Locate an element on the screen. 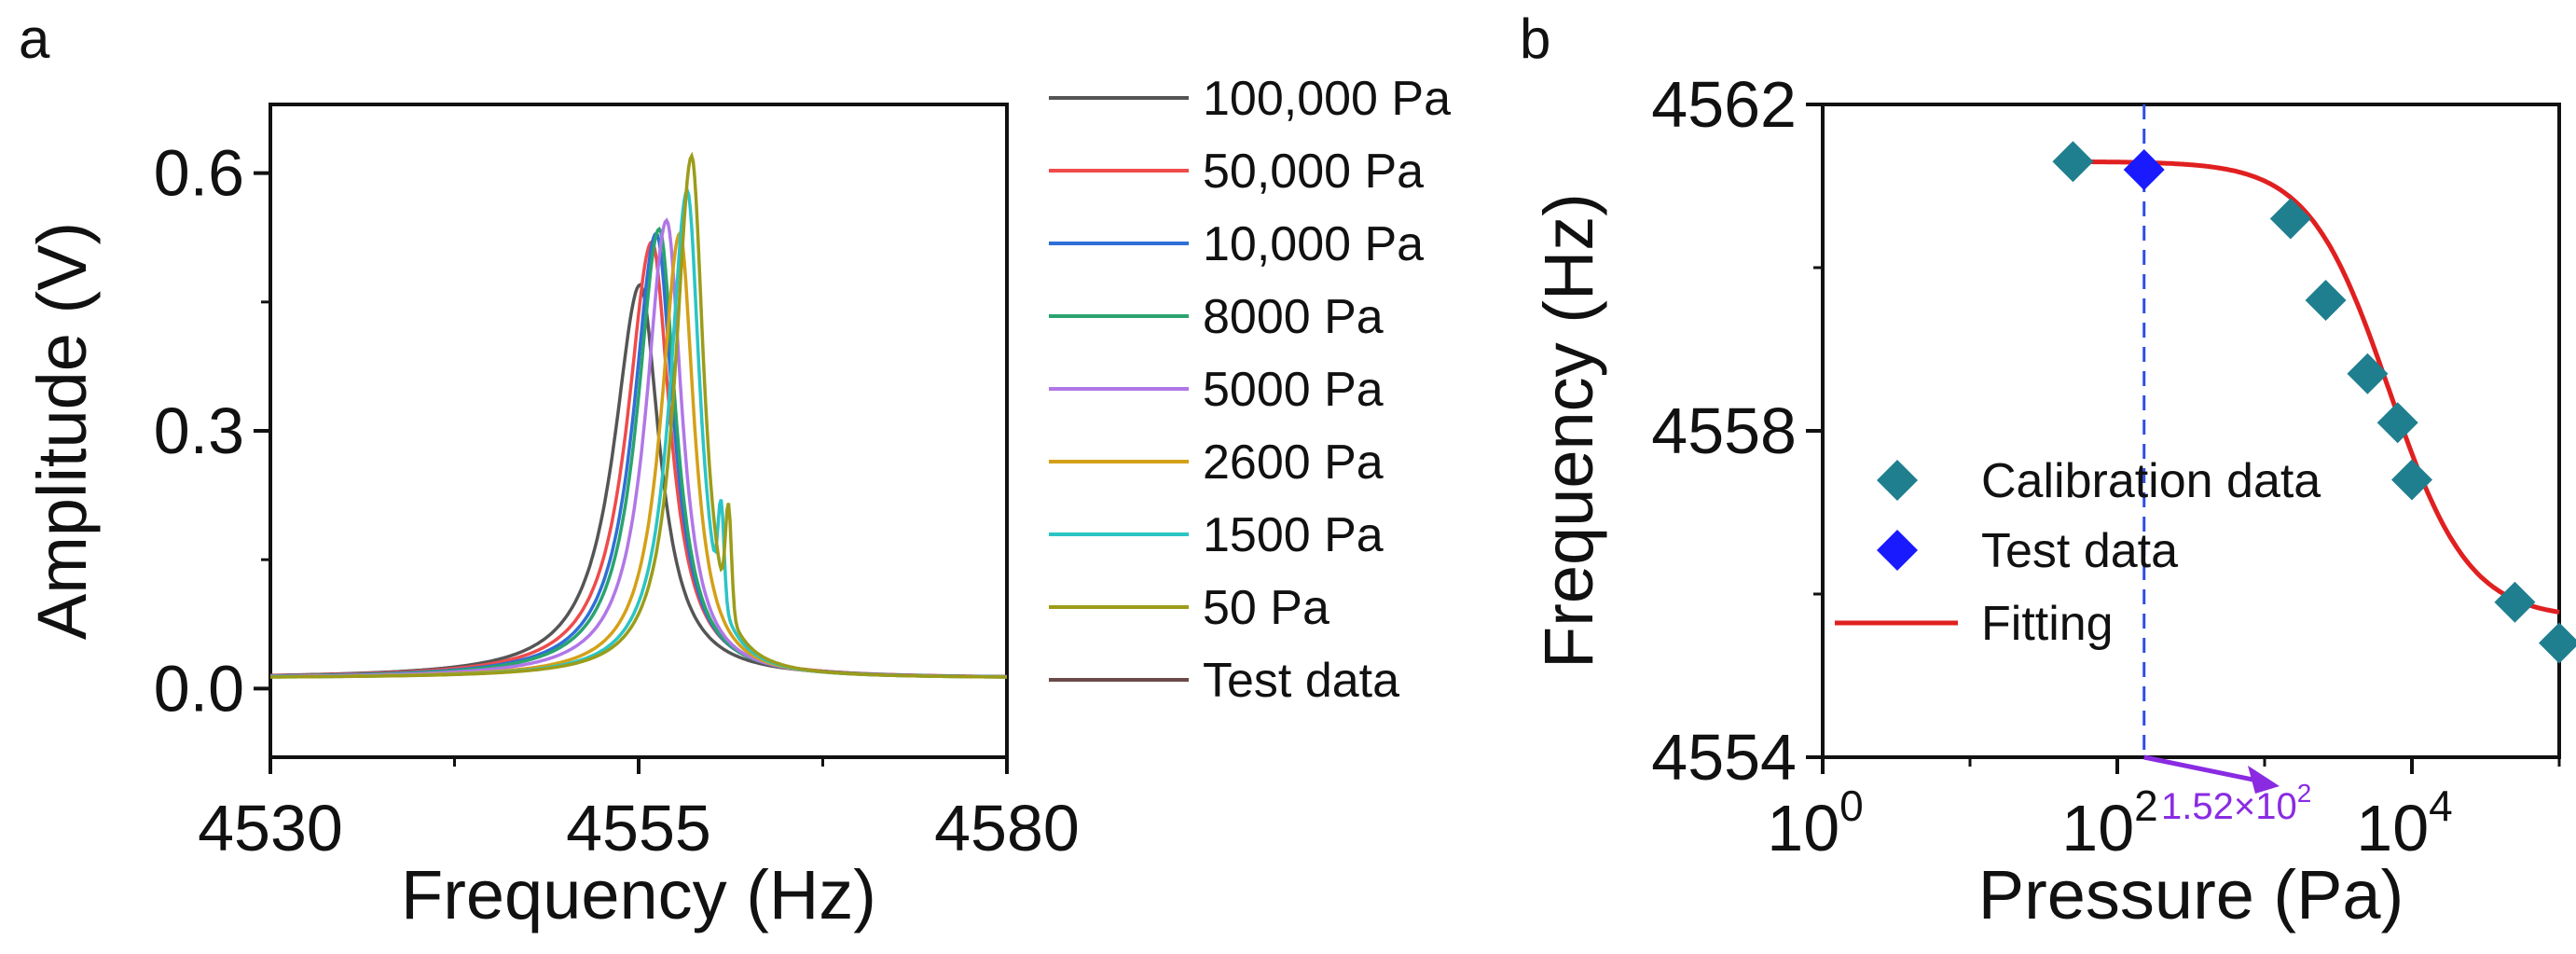 The width and height of the screenshot is (2576, 954). b-legend-label-2: Fitting is located at coordinates (2048, 624).